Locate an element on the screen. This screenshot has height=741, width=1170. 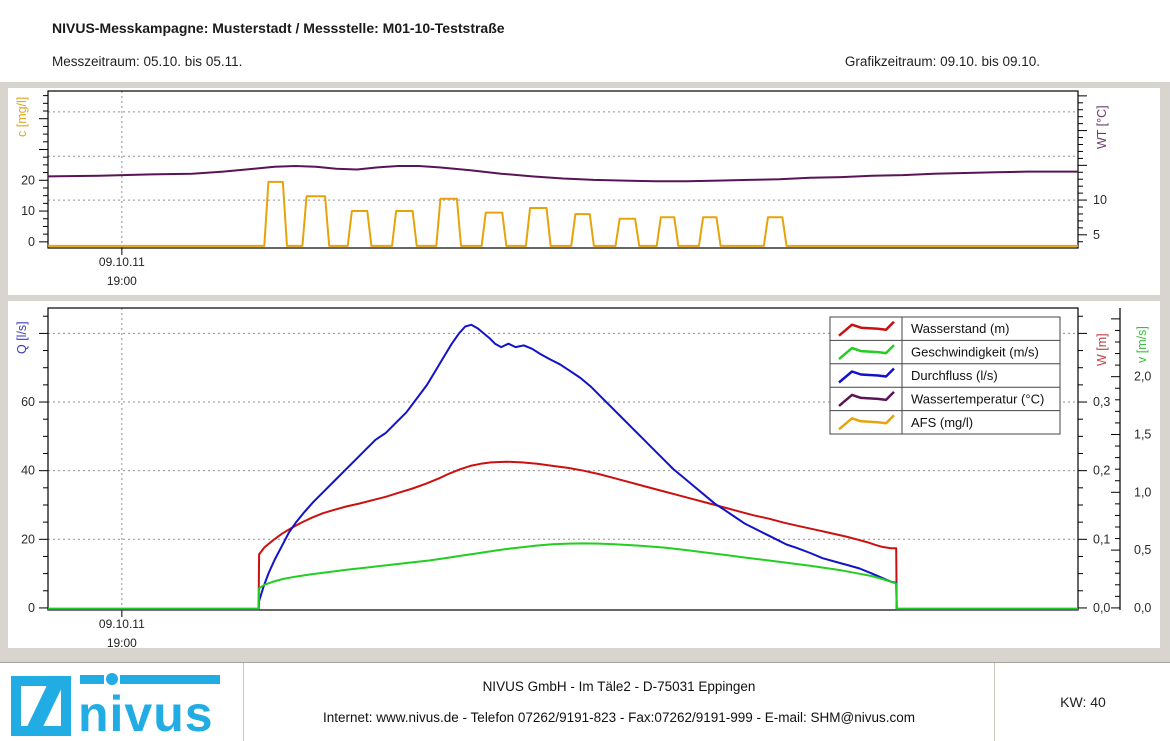
left-axis-title: Q [l/s] is located at coordinates (22, 337).